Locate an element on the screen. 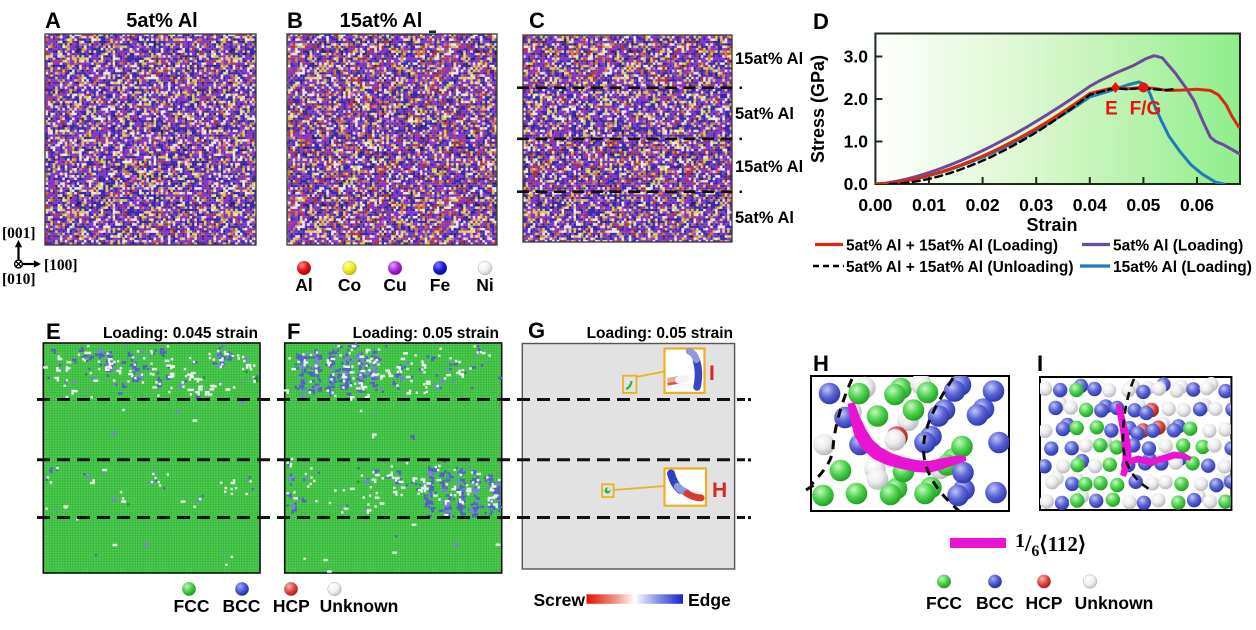 The image size is (1256, 630). svg-text: [010] is located at coordinates (19, 279).